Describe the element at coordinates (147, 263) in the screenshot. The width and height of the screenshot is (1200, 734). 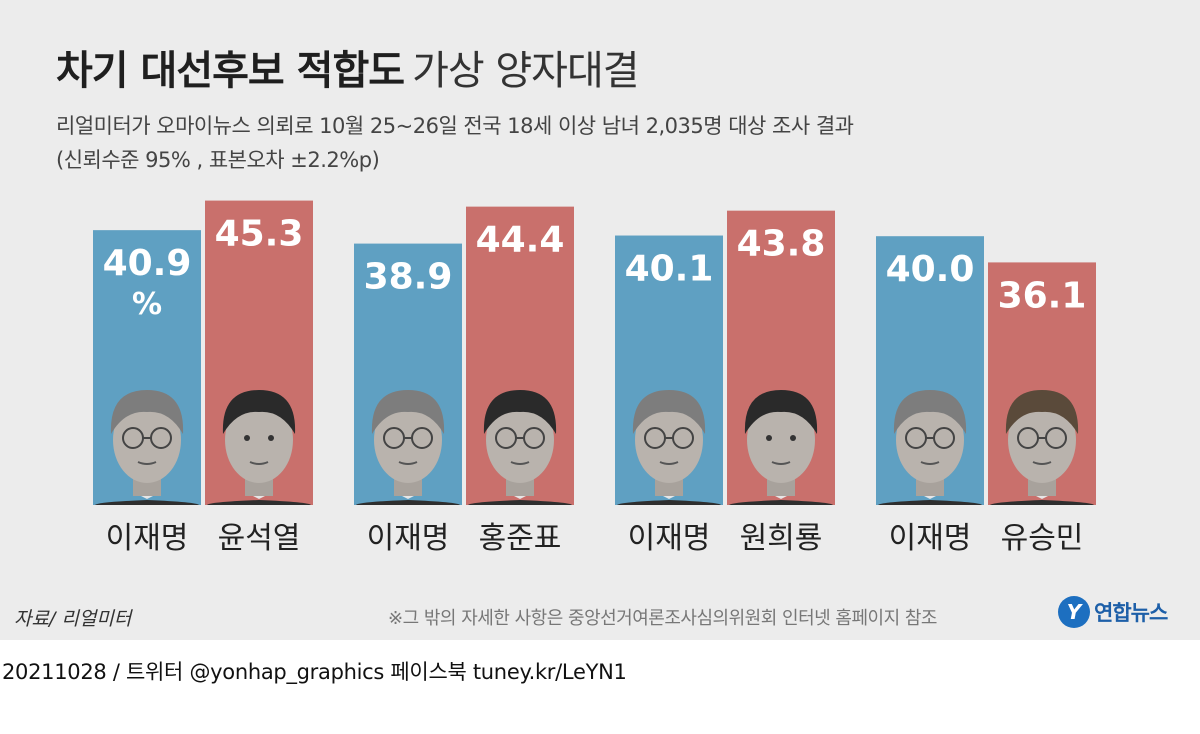
I see `bar-value-label: 40.9` at that location.